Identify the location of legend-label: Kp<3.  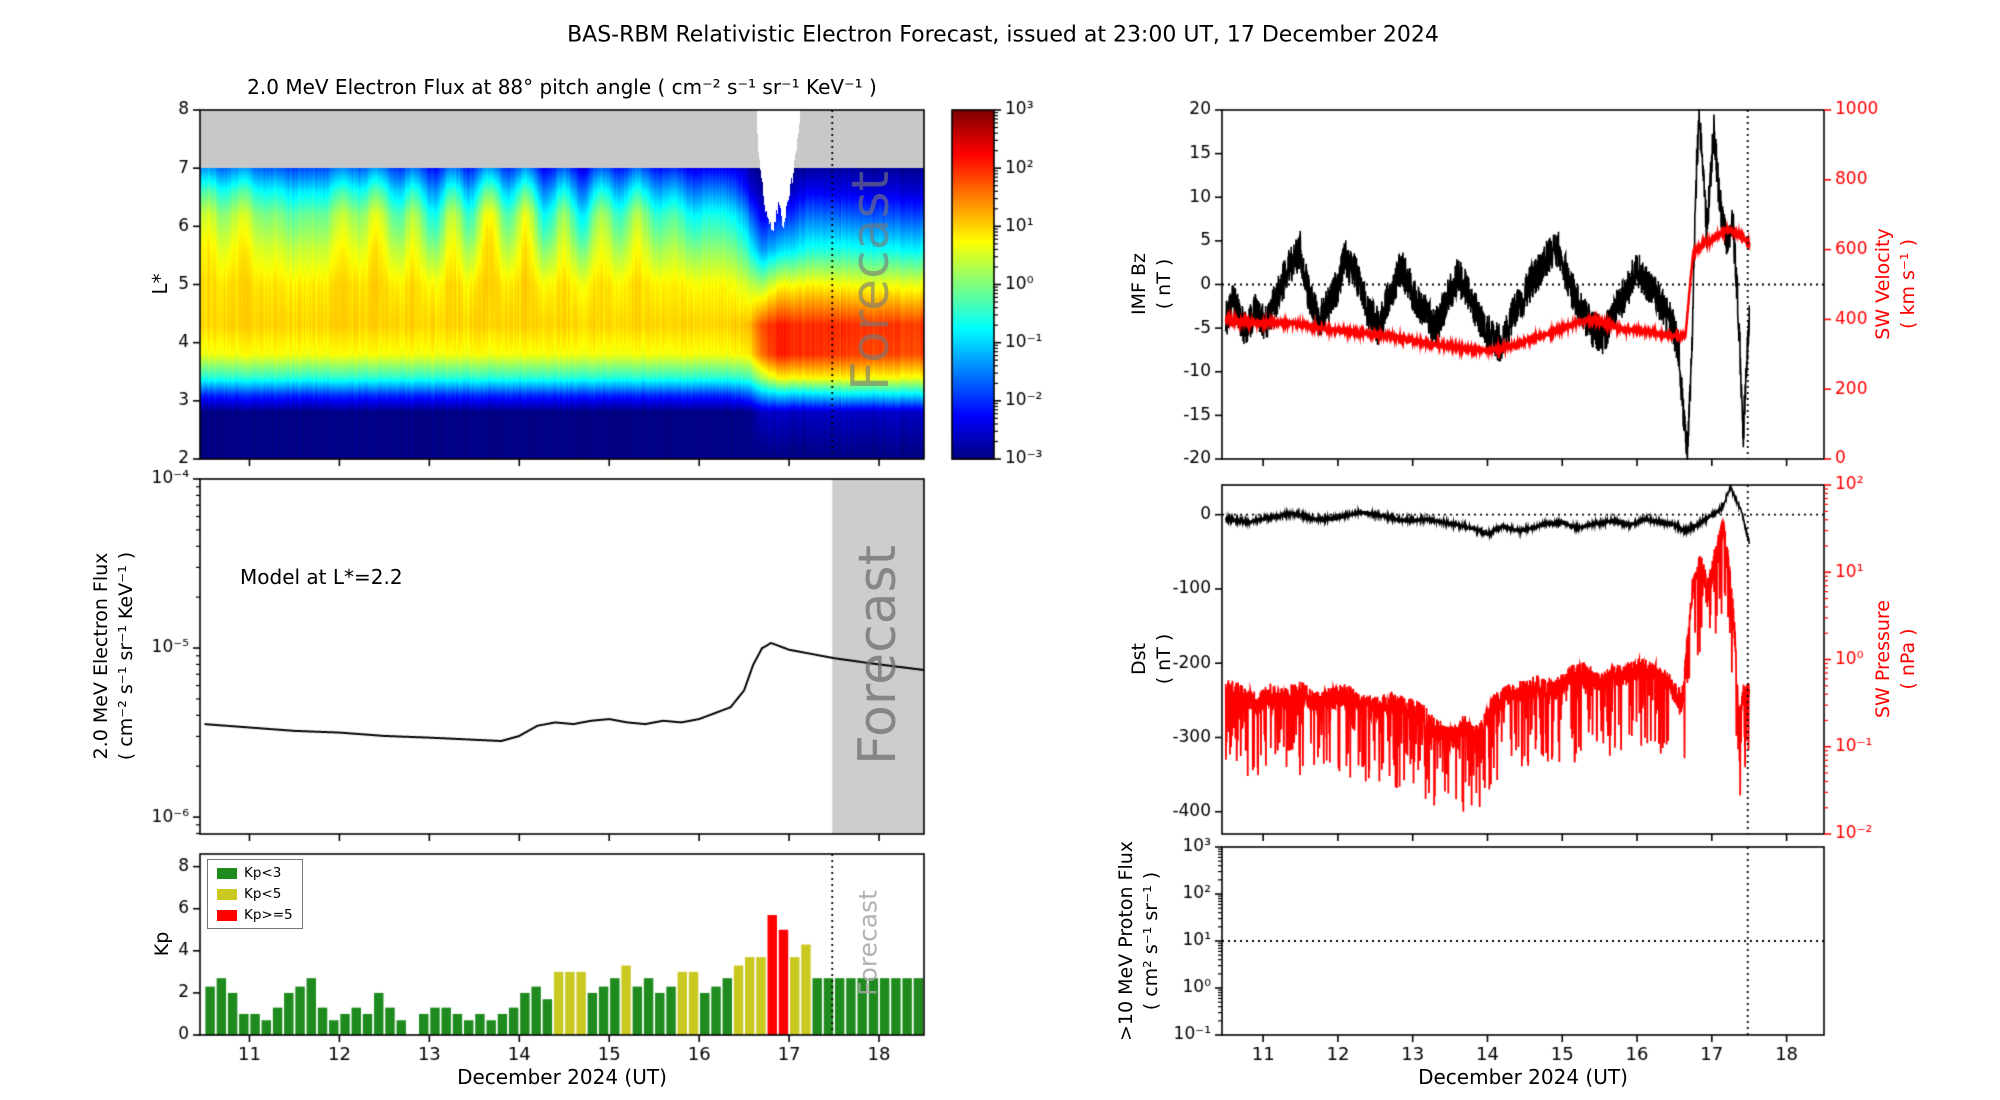
(263, 873).